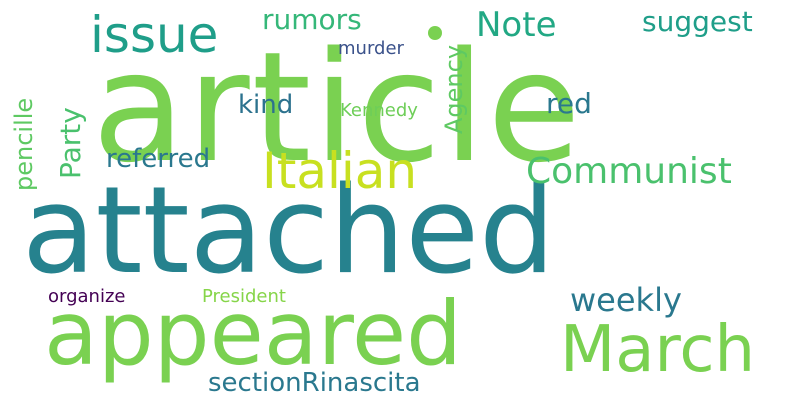  Describe the element at coordinates (454, 89) in the screenshot. I see `word-agency: Agency` at that location.